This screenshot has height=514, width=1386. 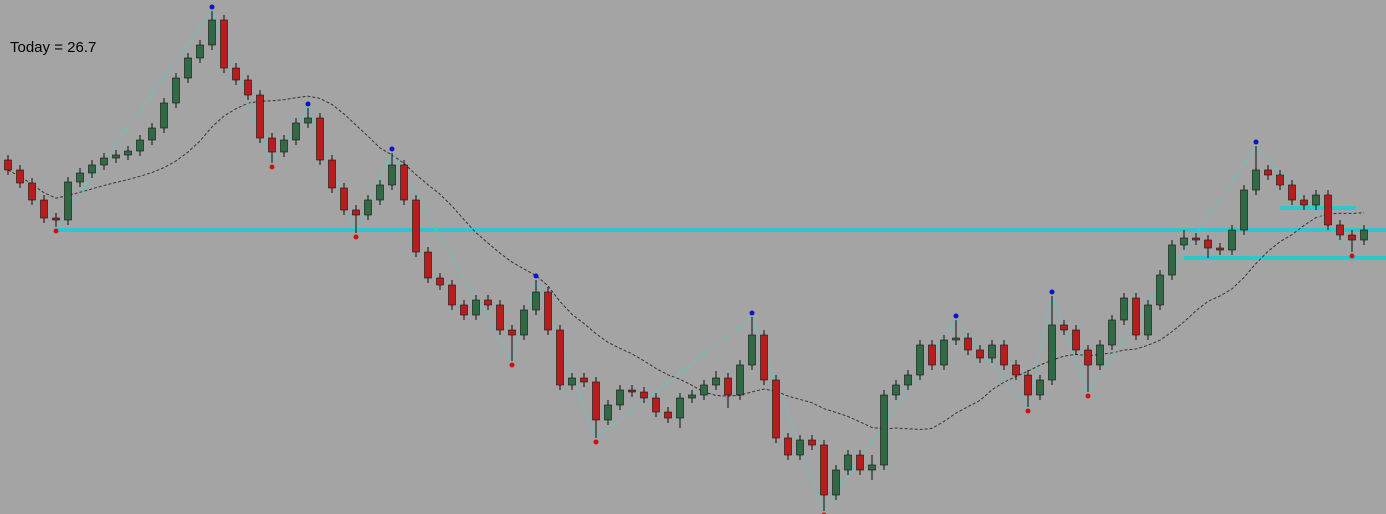 What do you see at coordinates (53, 47) in the screenshot?
I see `annotation: Today = 26.7` at bounding box center [53, 47].